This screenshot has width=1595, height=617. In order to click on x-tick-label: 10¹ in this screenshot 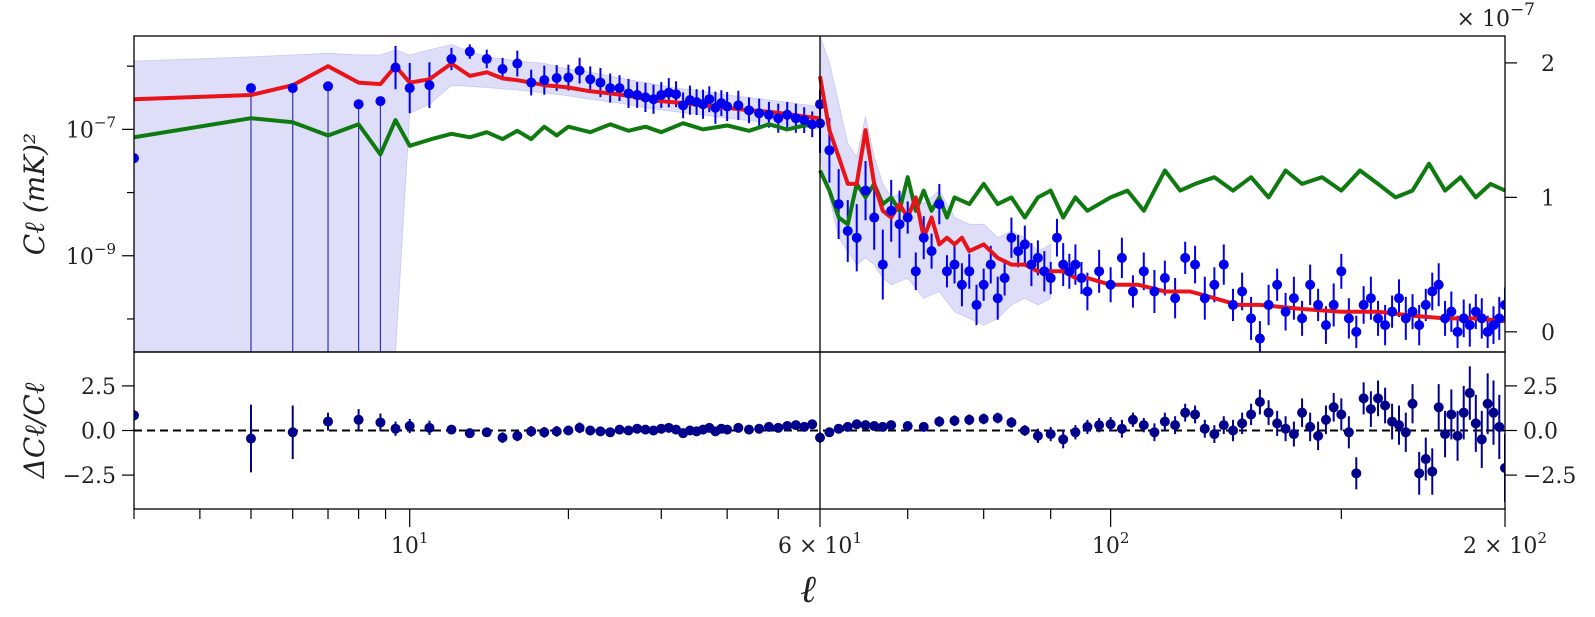, I will do `click(410, 544)`.